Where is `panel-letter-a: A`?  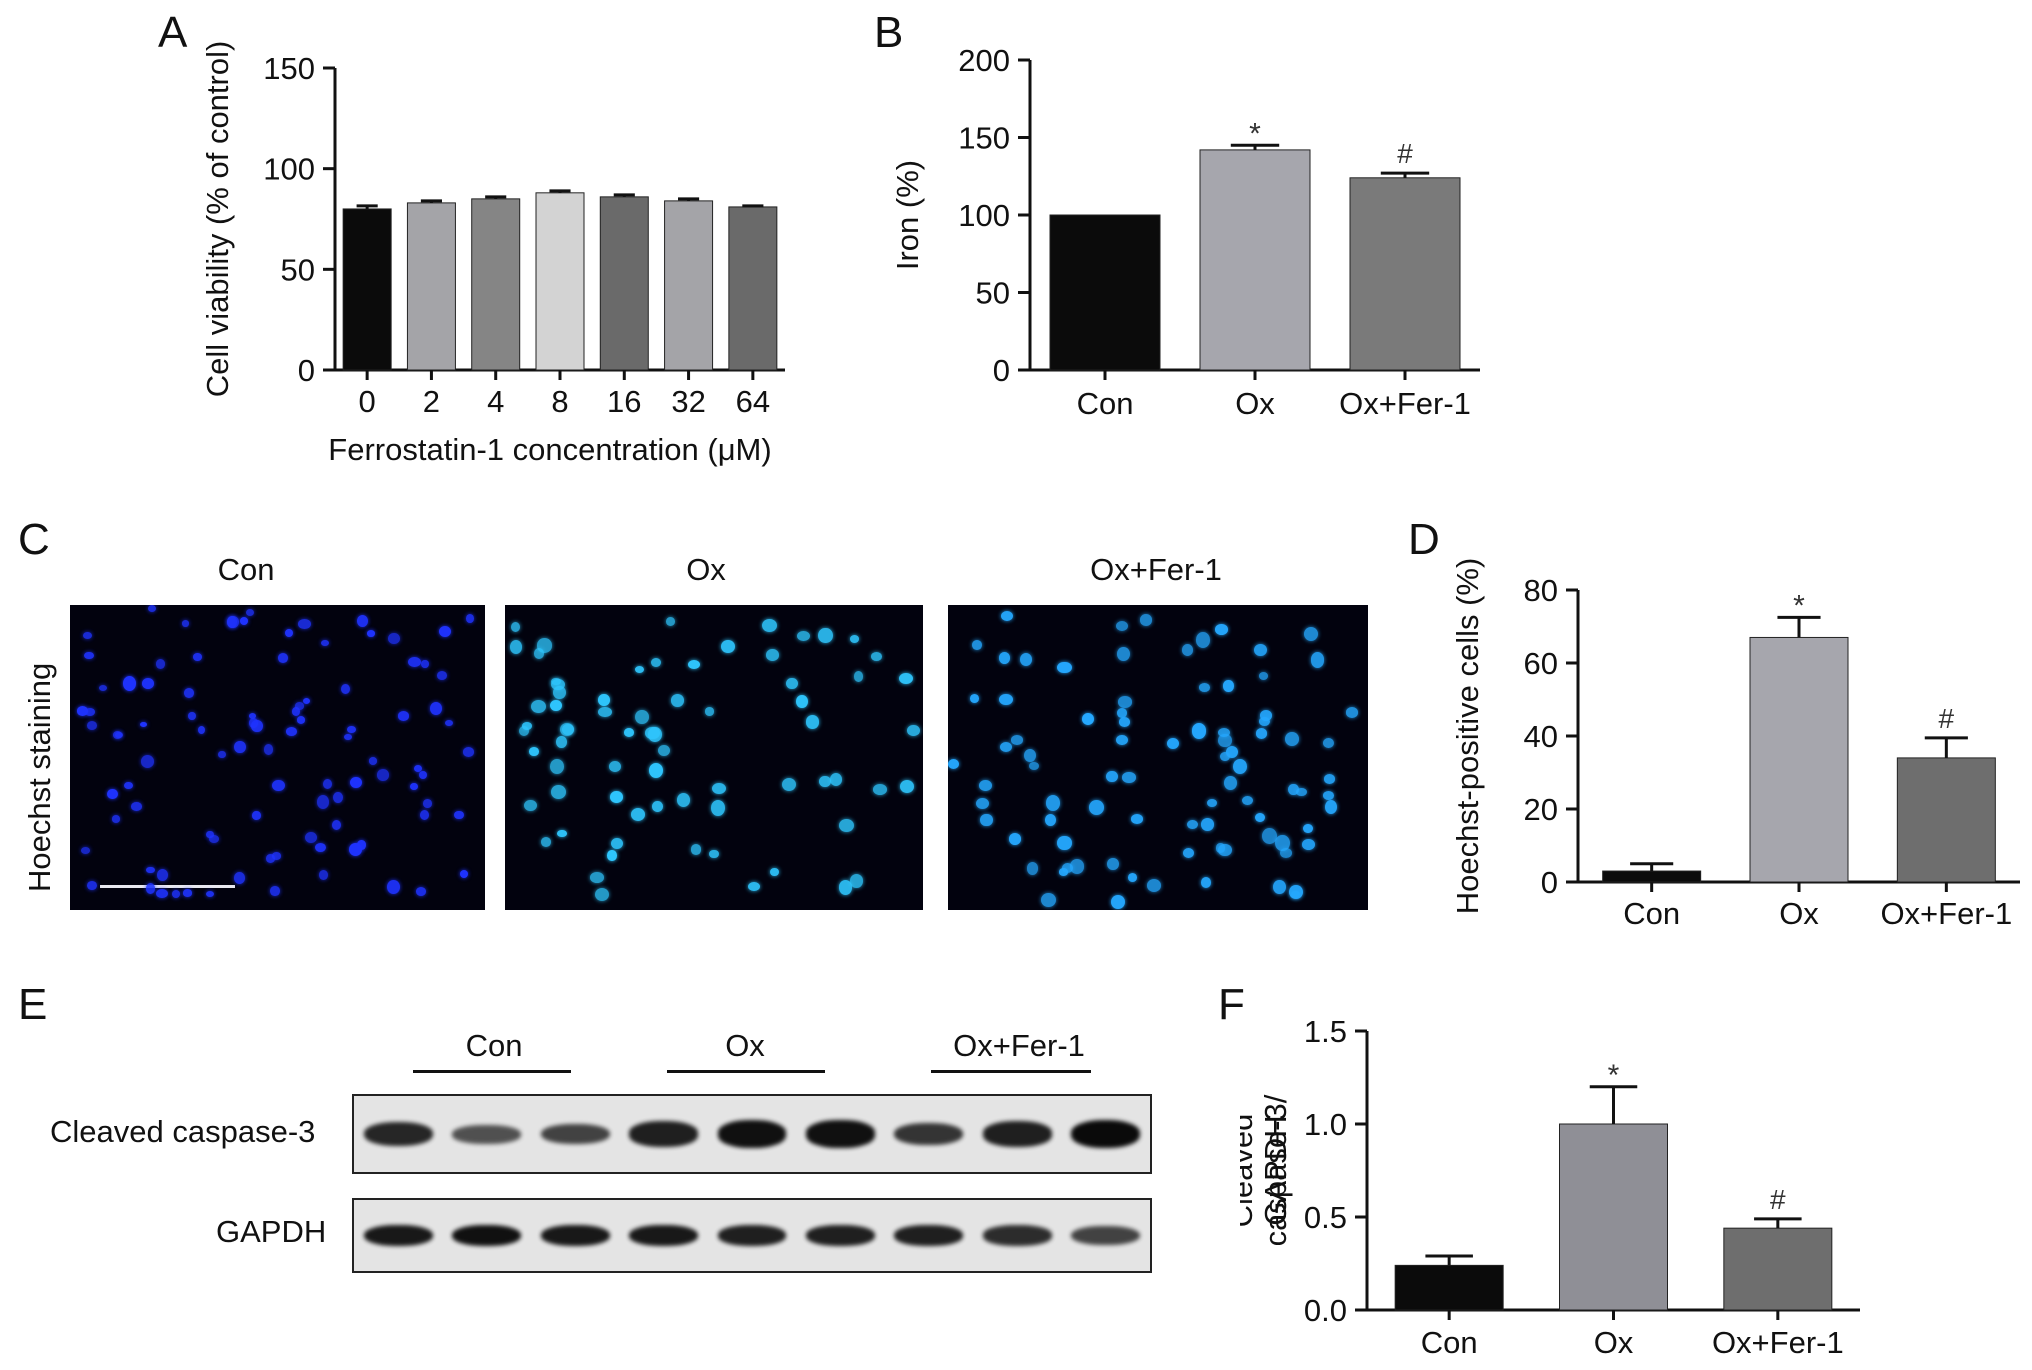
panel-letter-a: A is located at coordinates (173, 32).